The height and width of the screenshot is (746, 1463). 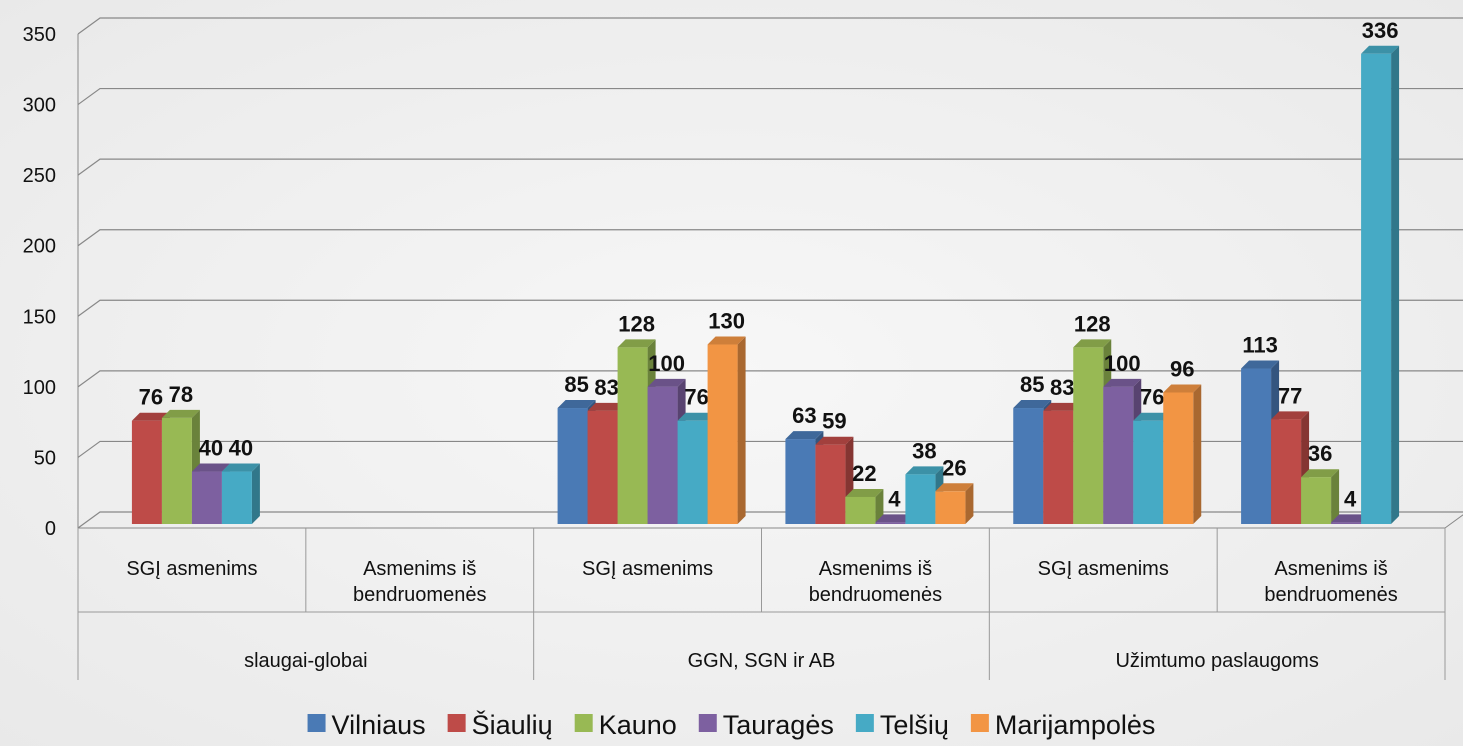 What do you see at coordinates (834, 421) in the screenshot?
I see `data-label: 59` at bounding box center [834, 421].